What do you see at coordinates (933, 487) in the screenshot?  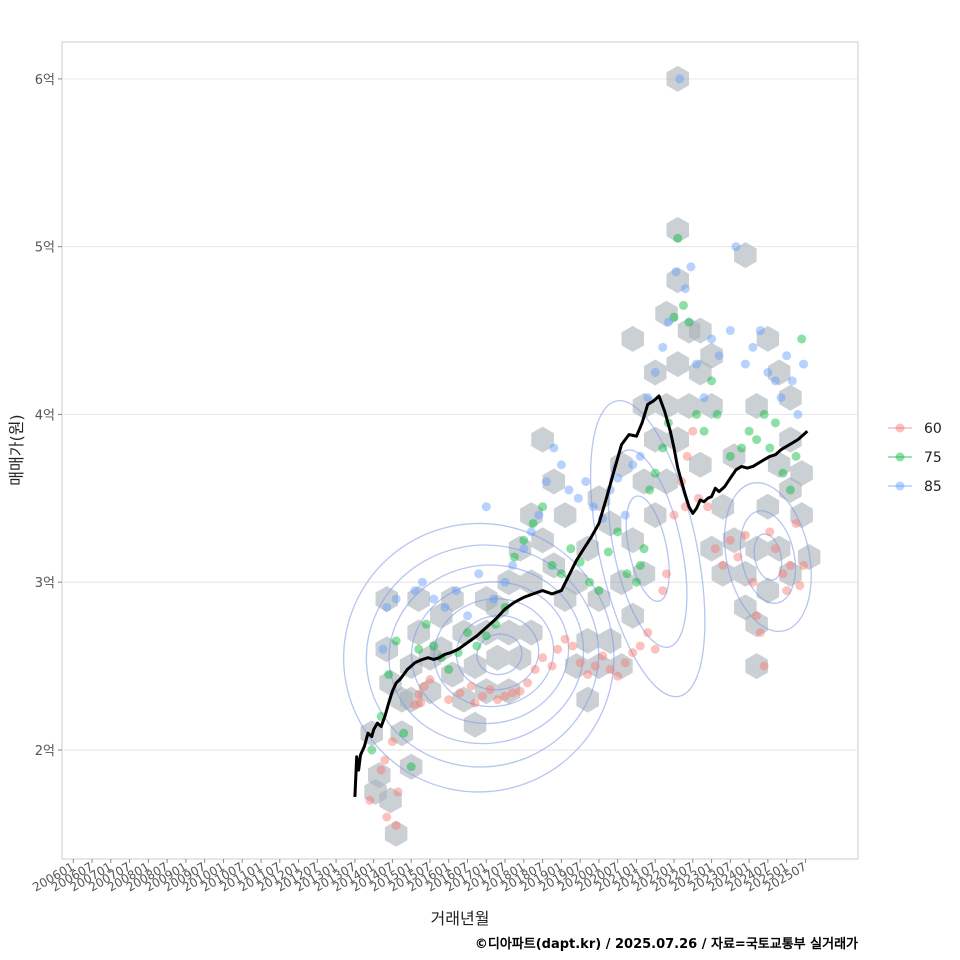 I see `legend-label-85: 85` at bounding box center [933, 487].